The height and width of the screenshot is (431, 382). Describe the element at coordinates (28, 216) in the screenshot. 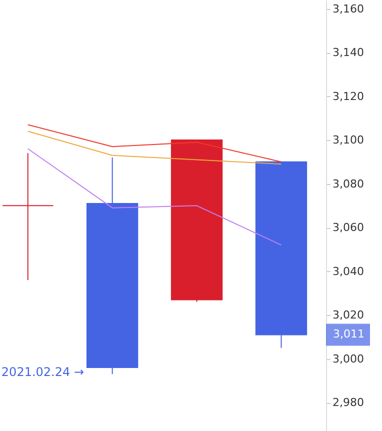

I see `candlestick` at that location.